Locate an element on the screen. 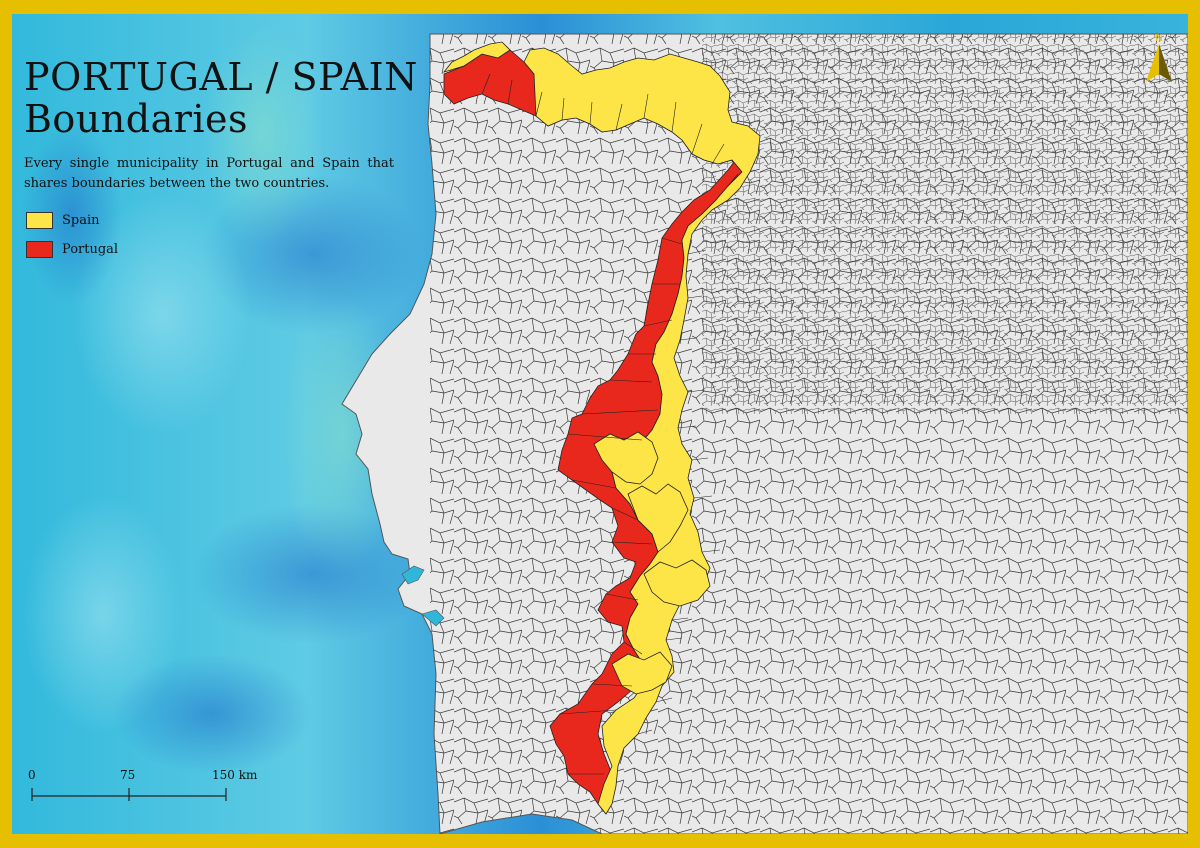 The width and height of the screenshot is (1200, 848). legend: Spain Portugal is located at coordinates (72, 237).